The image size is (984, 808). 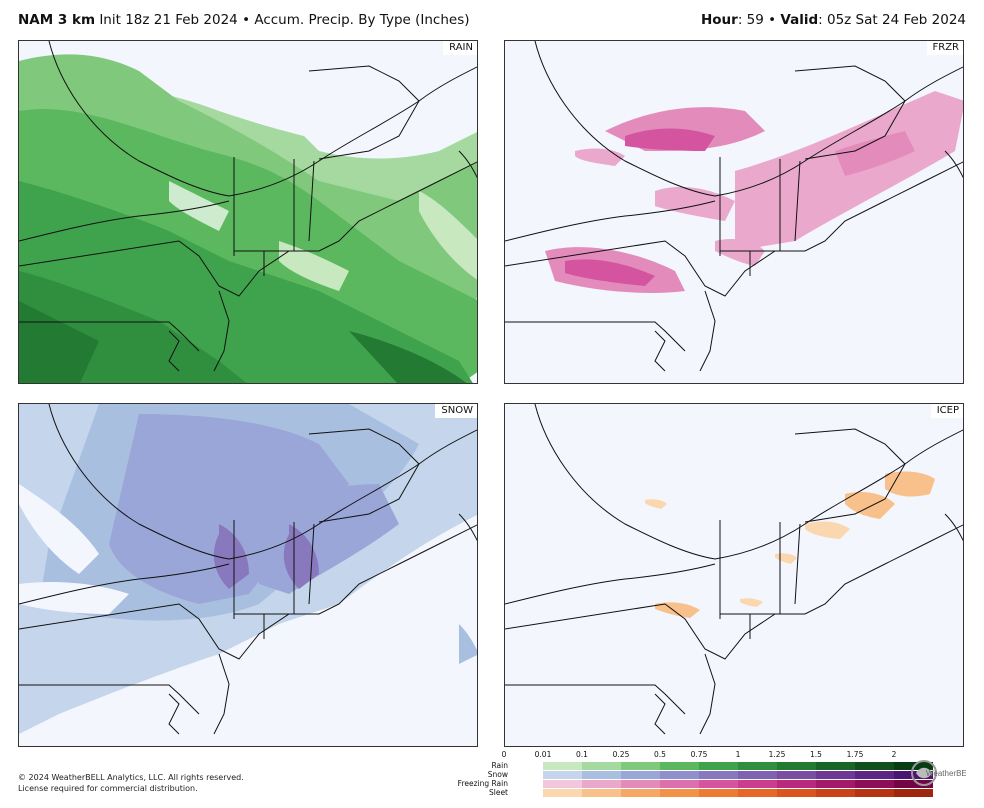 I want to click on legend-tick: 0.25, so click(x=621, y=754).